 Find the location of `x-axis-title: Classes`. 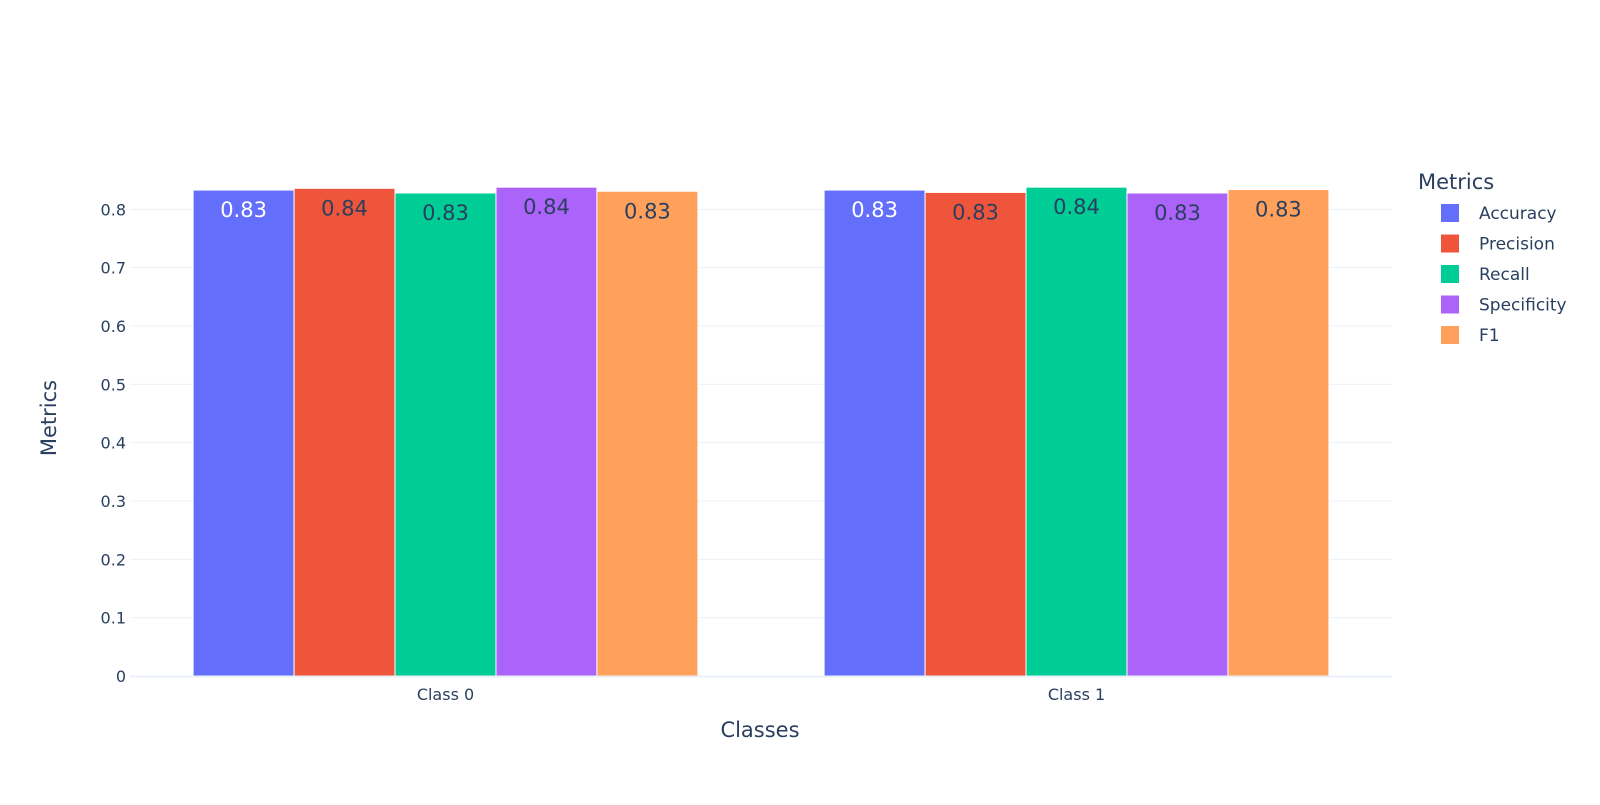

x-axis-title: Classes is located at coordinates (759, 730).